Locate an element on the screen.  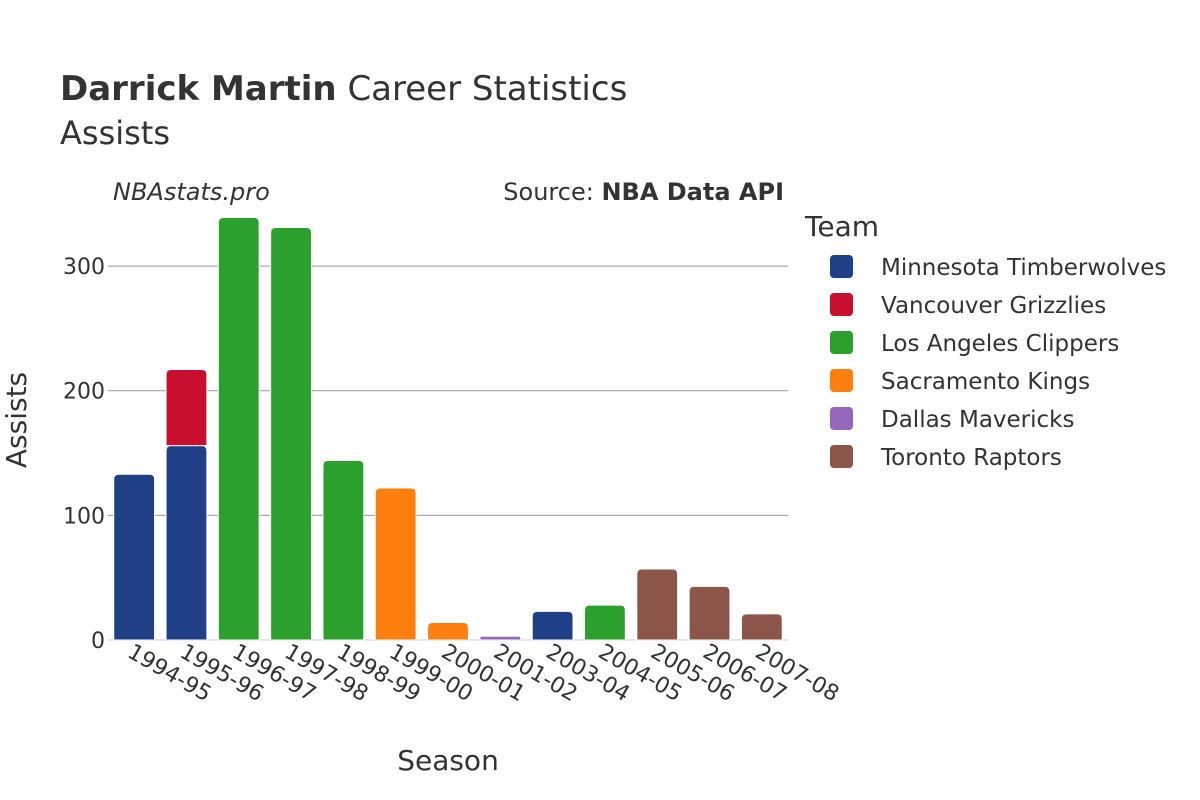
bar-1995-96-minnesota-timberwolves is located at coordinates (186, 543).